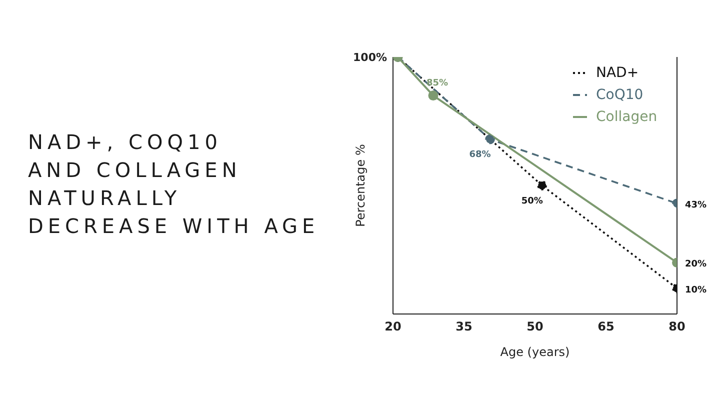 This screenshot has width=720, height=405. What do you see at coordinates (617, 73) in the screenshot?
I see `legend-label: NAD+` at bounding box center [617, 73].